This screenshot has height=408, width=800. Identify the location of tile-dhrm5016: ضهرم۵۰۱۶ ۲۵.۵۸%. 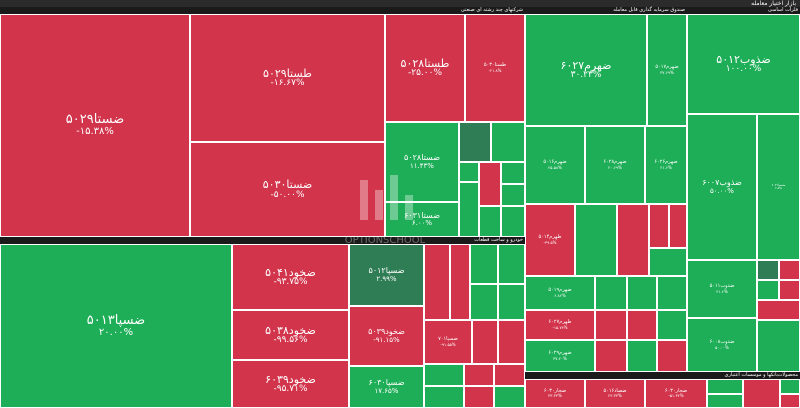
(555, 165).